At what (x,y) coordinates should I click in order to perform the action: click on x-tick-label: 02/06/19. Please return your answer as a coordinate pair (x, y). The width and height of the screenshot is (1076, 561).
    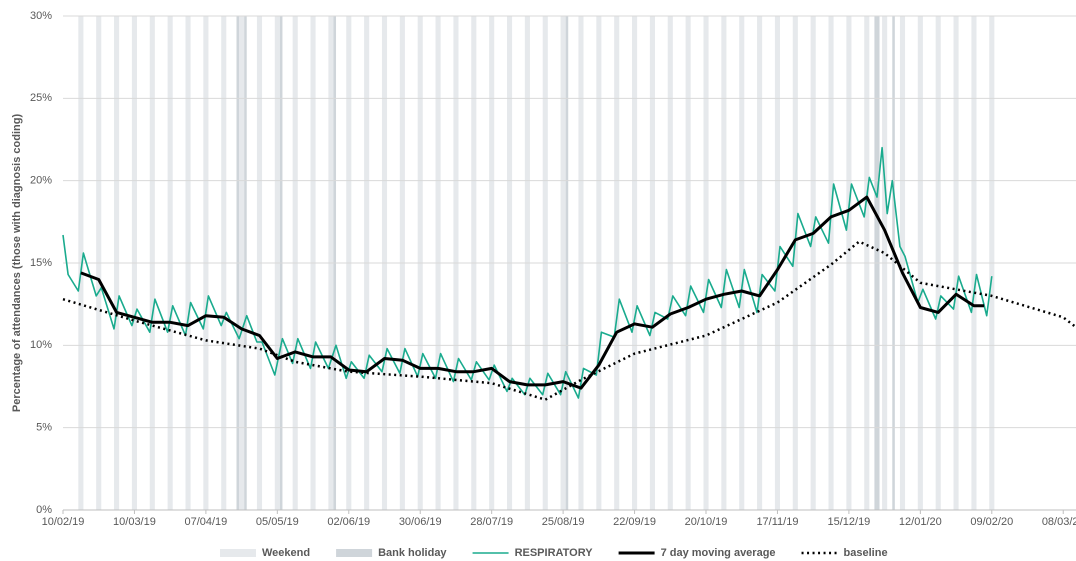
    Looking at the image, I should click on (348, 522).